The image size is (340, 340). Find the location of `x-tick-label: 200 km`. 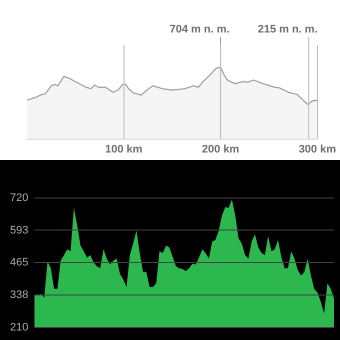

x-tick-label: 200 km is located at coordinates (221, 149).